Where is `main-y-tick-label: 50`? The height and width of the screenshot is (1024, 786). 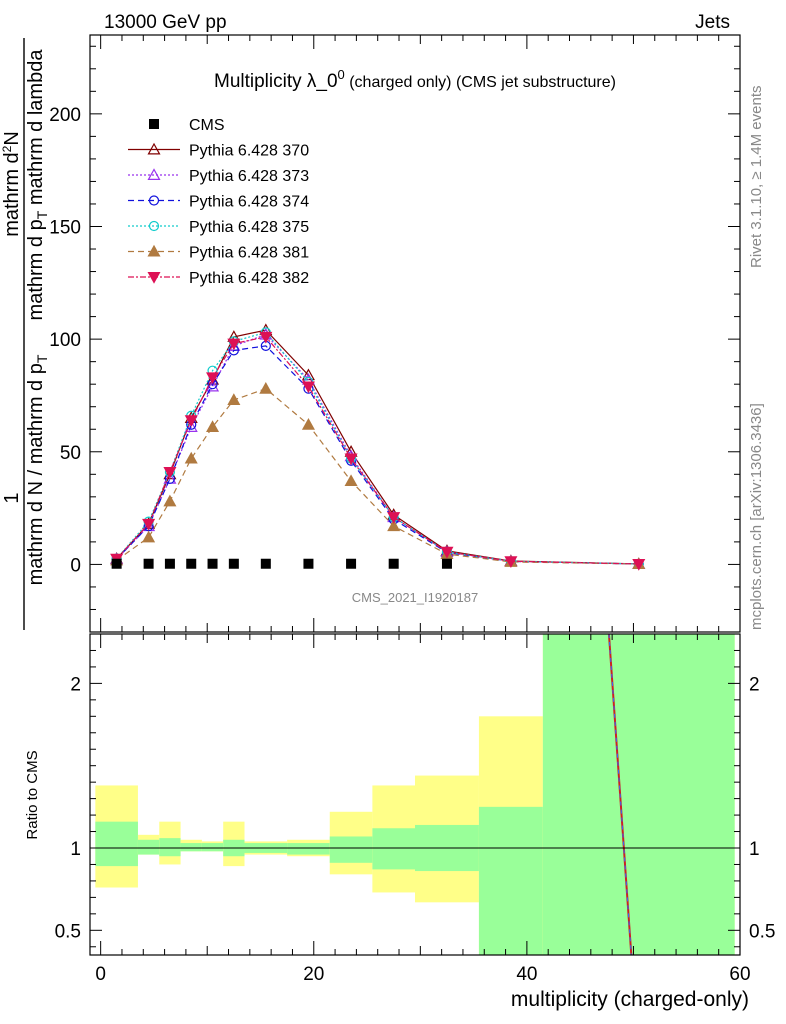
main-y-tick-label: 50 is located at coordinates (70, 453).